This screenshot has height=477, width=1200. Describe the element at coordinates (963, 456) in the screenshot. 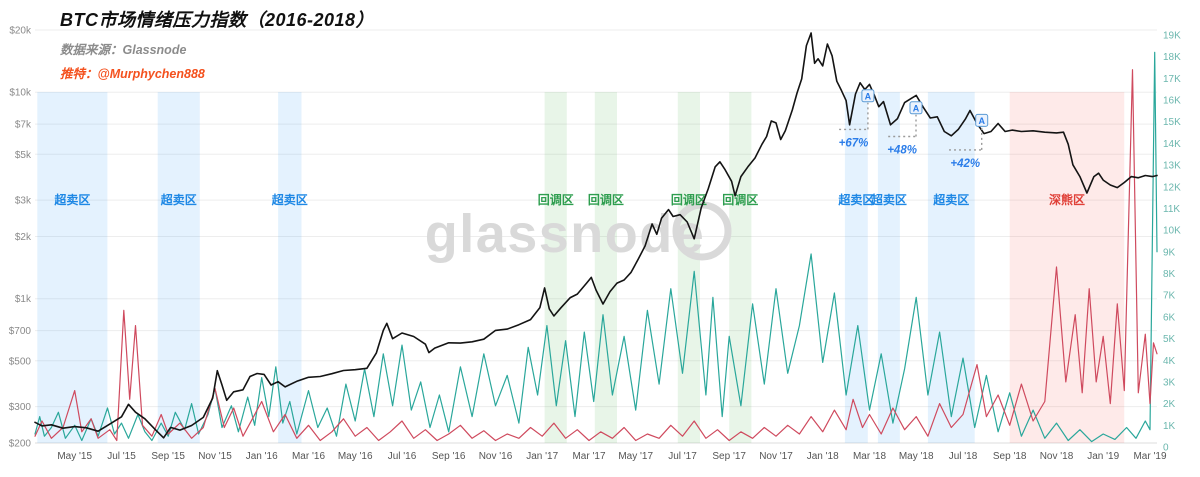

I see `x-axis-label: Jul '18` at that location.